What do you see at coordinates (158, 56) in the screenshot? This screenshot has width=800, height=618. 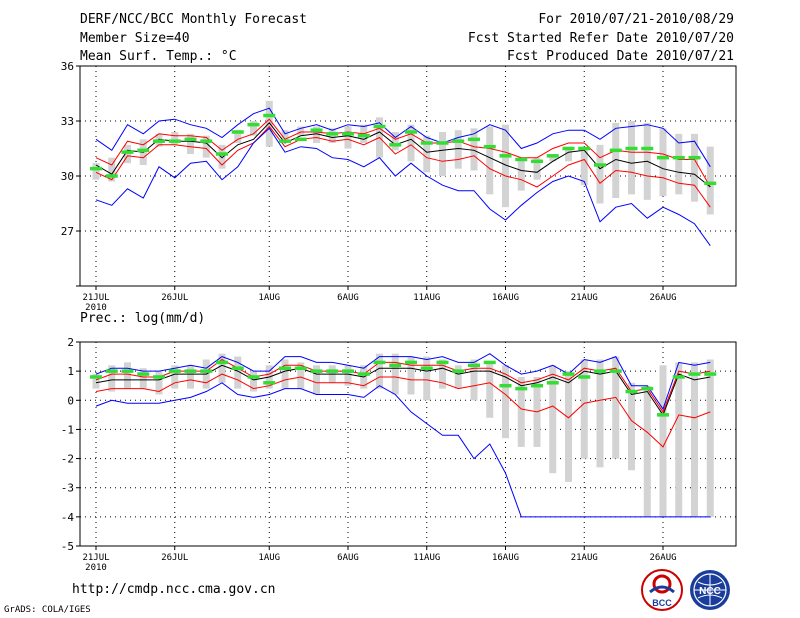 I see `variable-label: Mean Surf. Temp.: °C` at bounding box center [158, 56].